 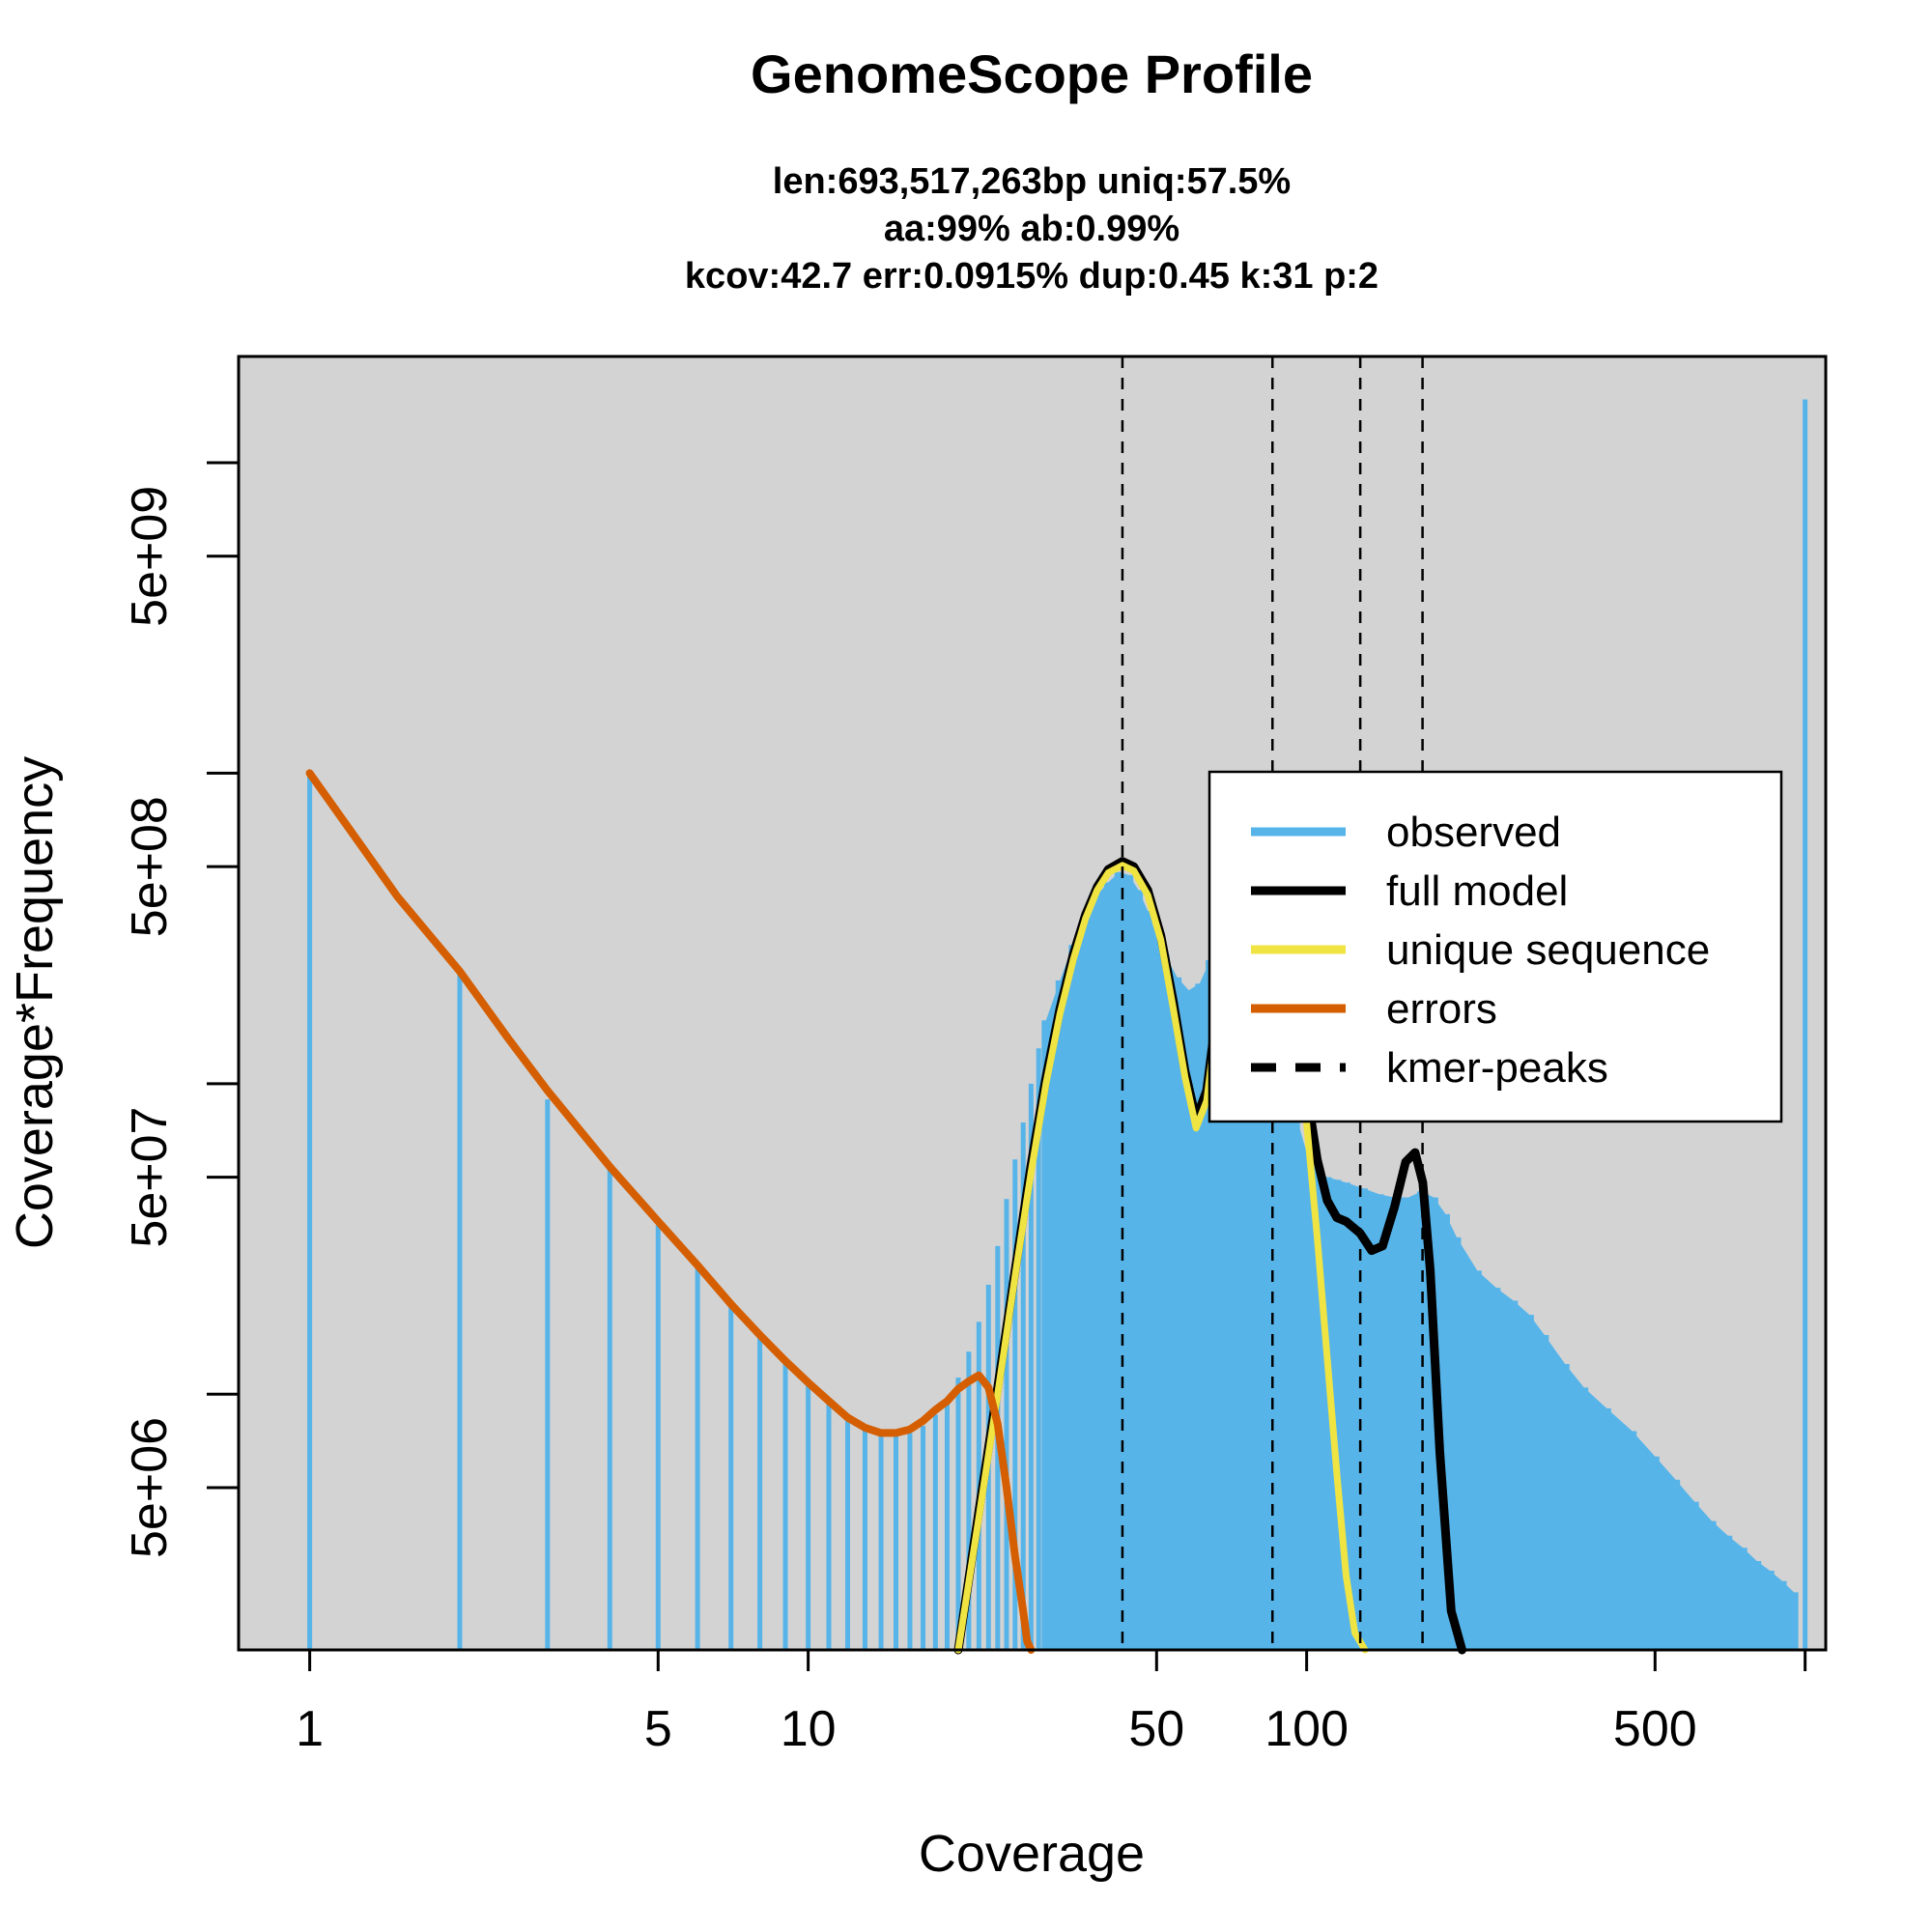 I want to click on legend-label: full model, so click(x=1477, y=891).